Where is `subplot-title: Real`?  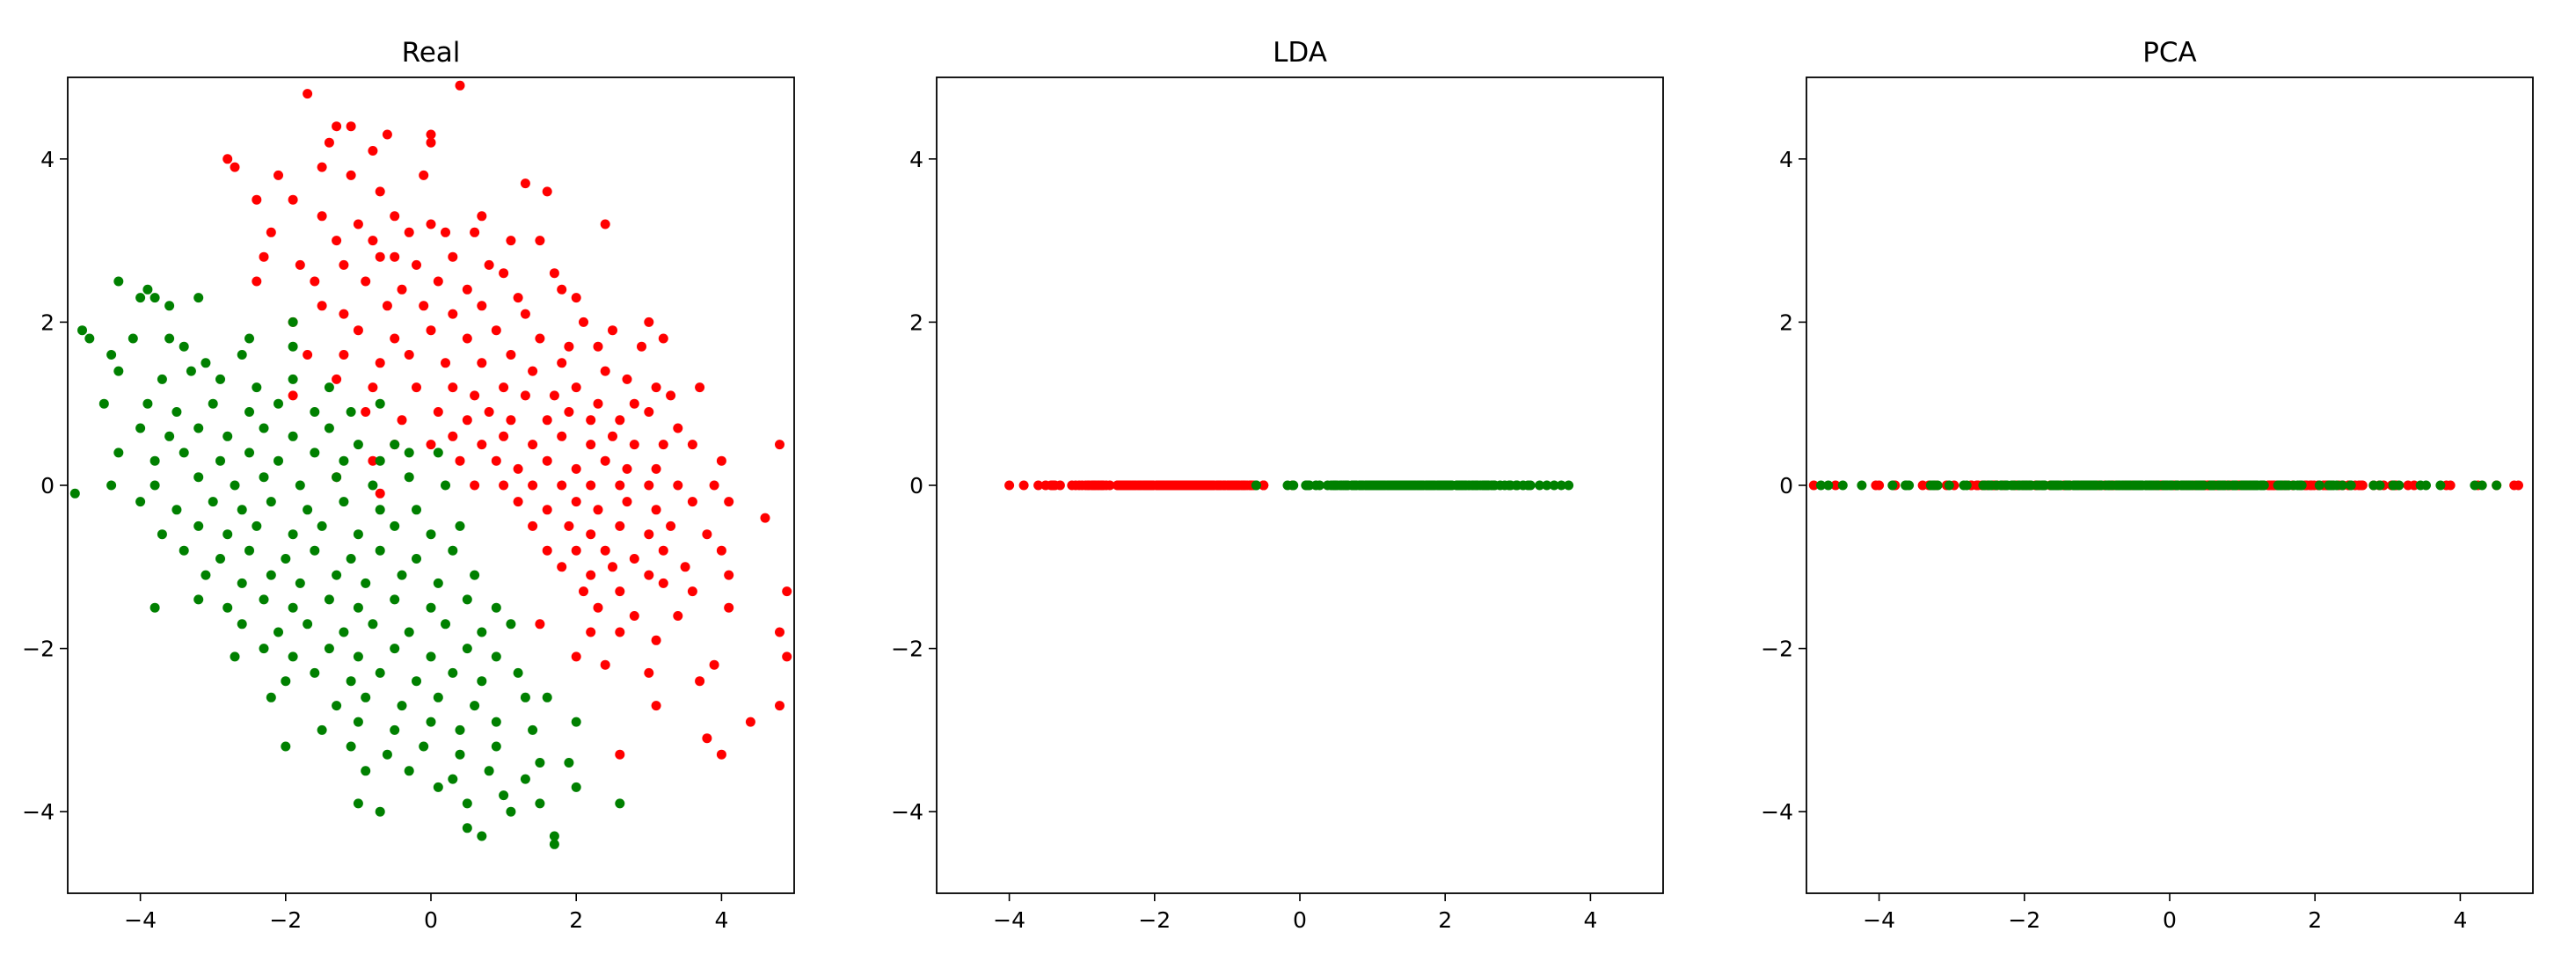
subplot-title: Real is located at coordinates (431, 53).